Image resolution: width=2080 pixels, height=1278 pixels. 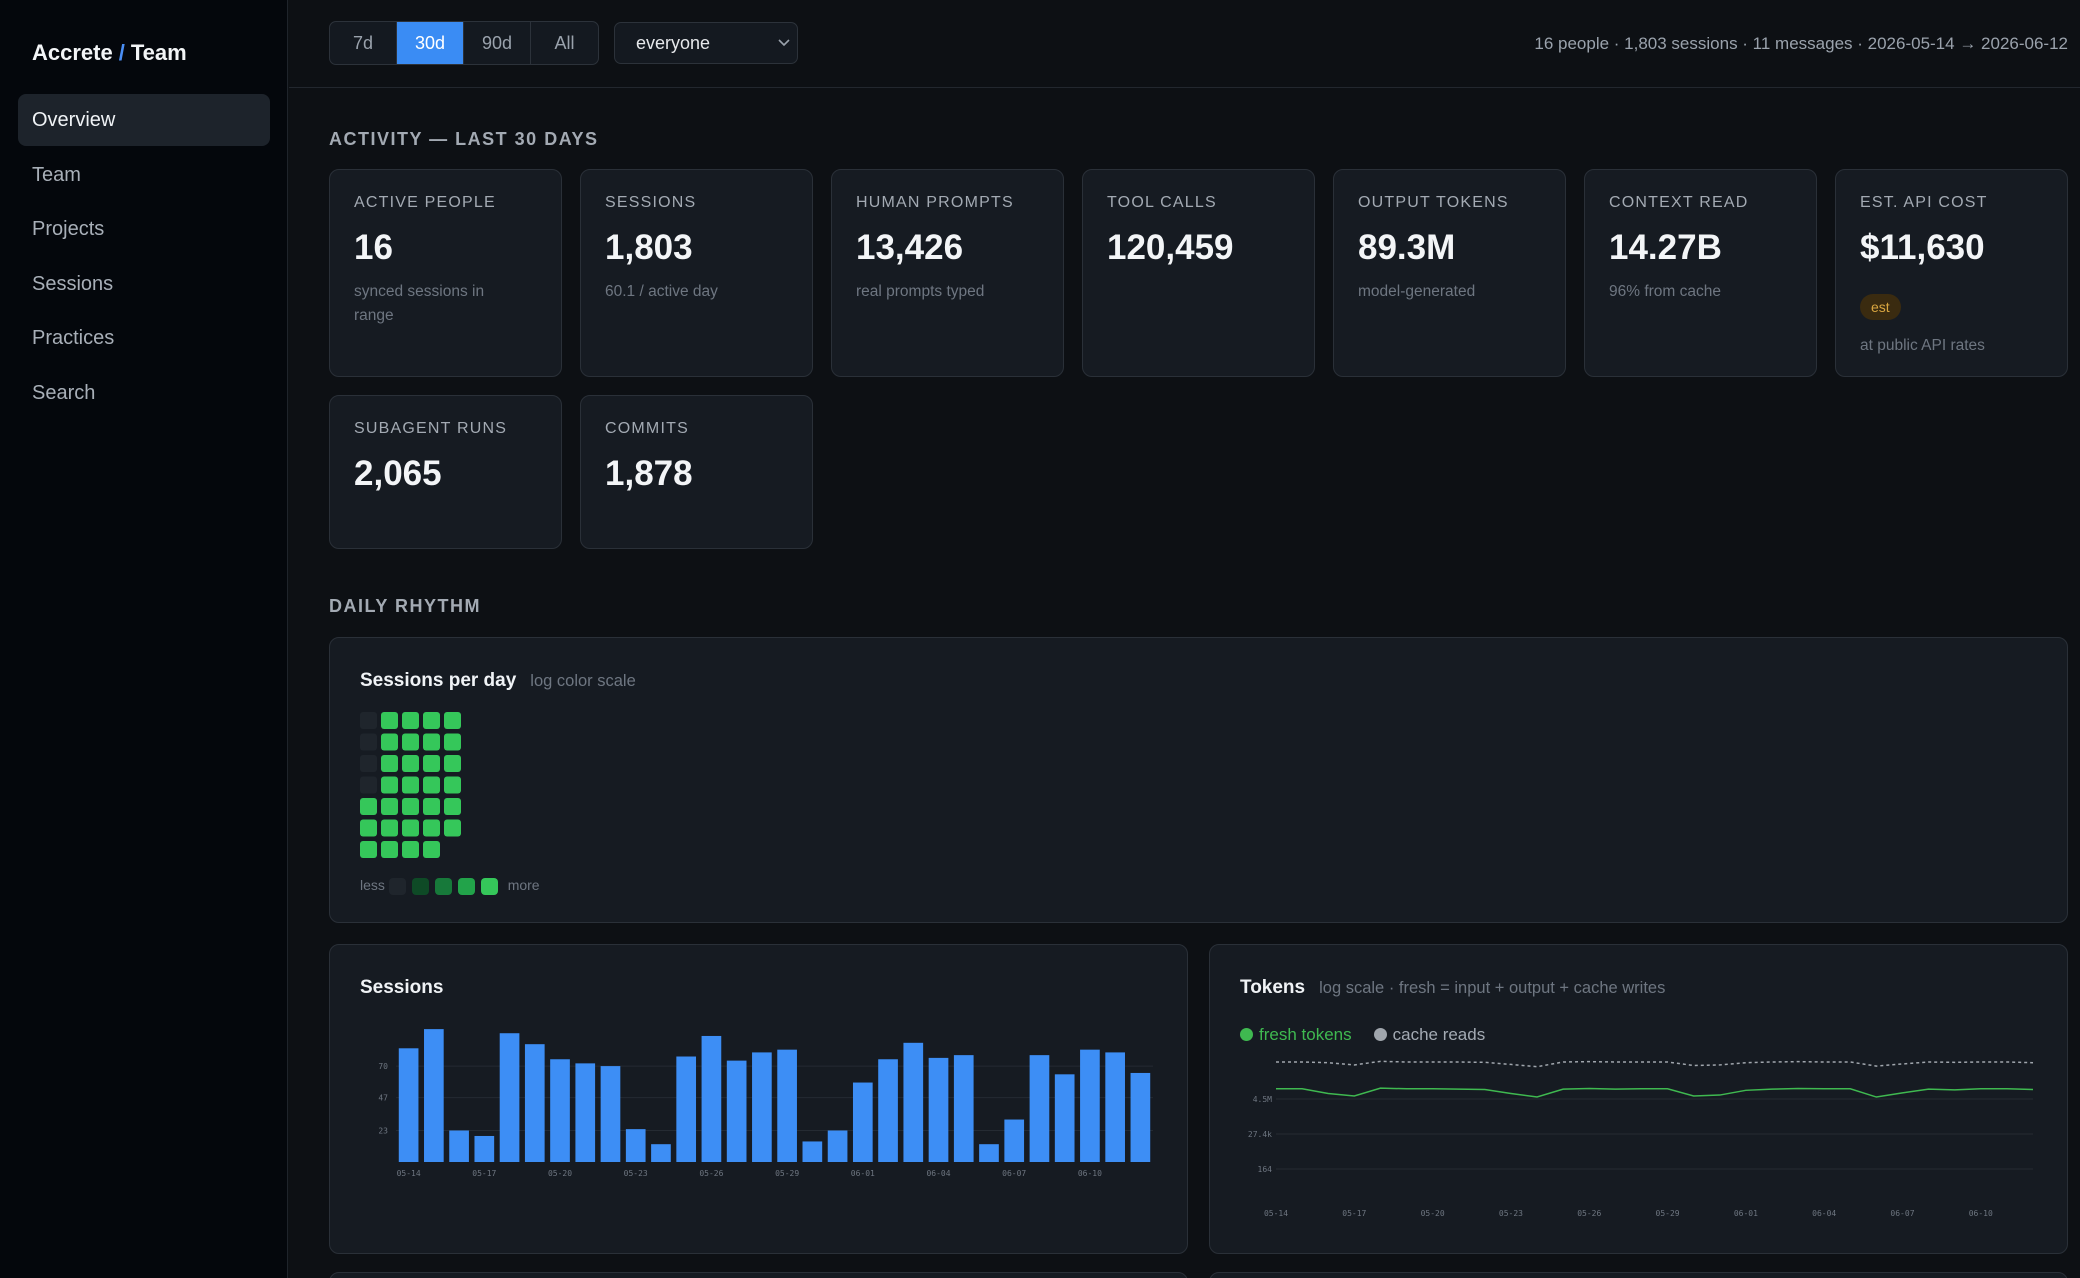 I want to click on tokens-title-text: Tokens, so click(x=1273, y=987).